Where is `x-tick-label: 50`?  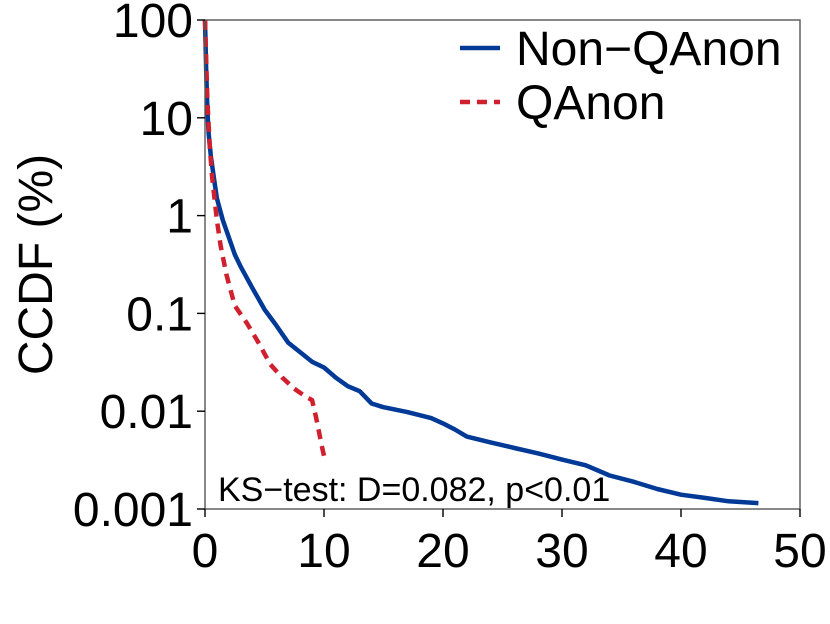 x-tick-label: 50 is located at coordinates (799, 551).